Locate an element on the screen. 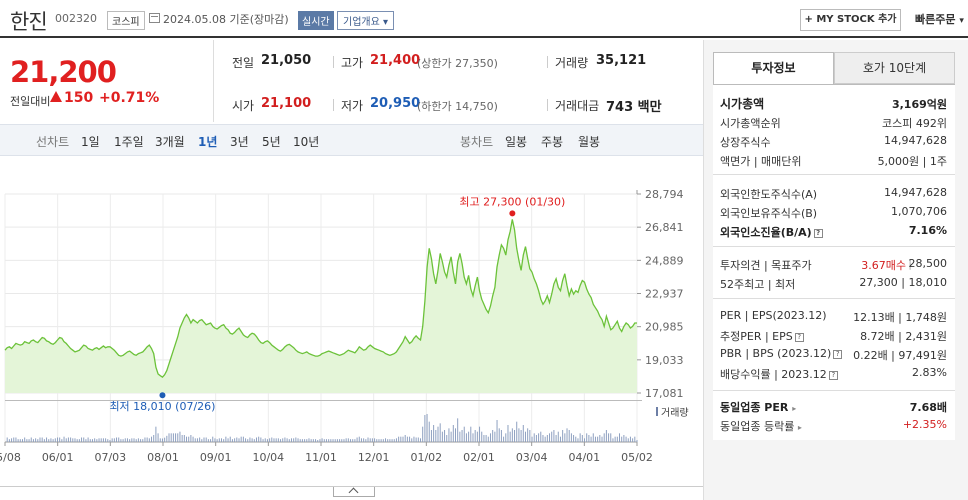 This screenshot has width=968, height=500. candle-weekly: 주봉 is located at coordinates (552, 142).